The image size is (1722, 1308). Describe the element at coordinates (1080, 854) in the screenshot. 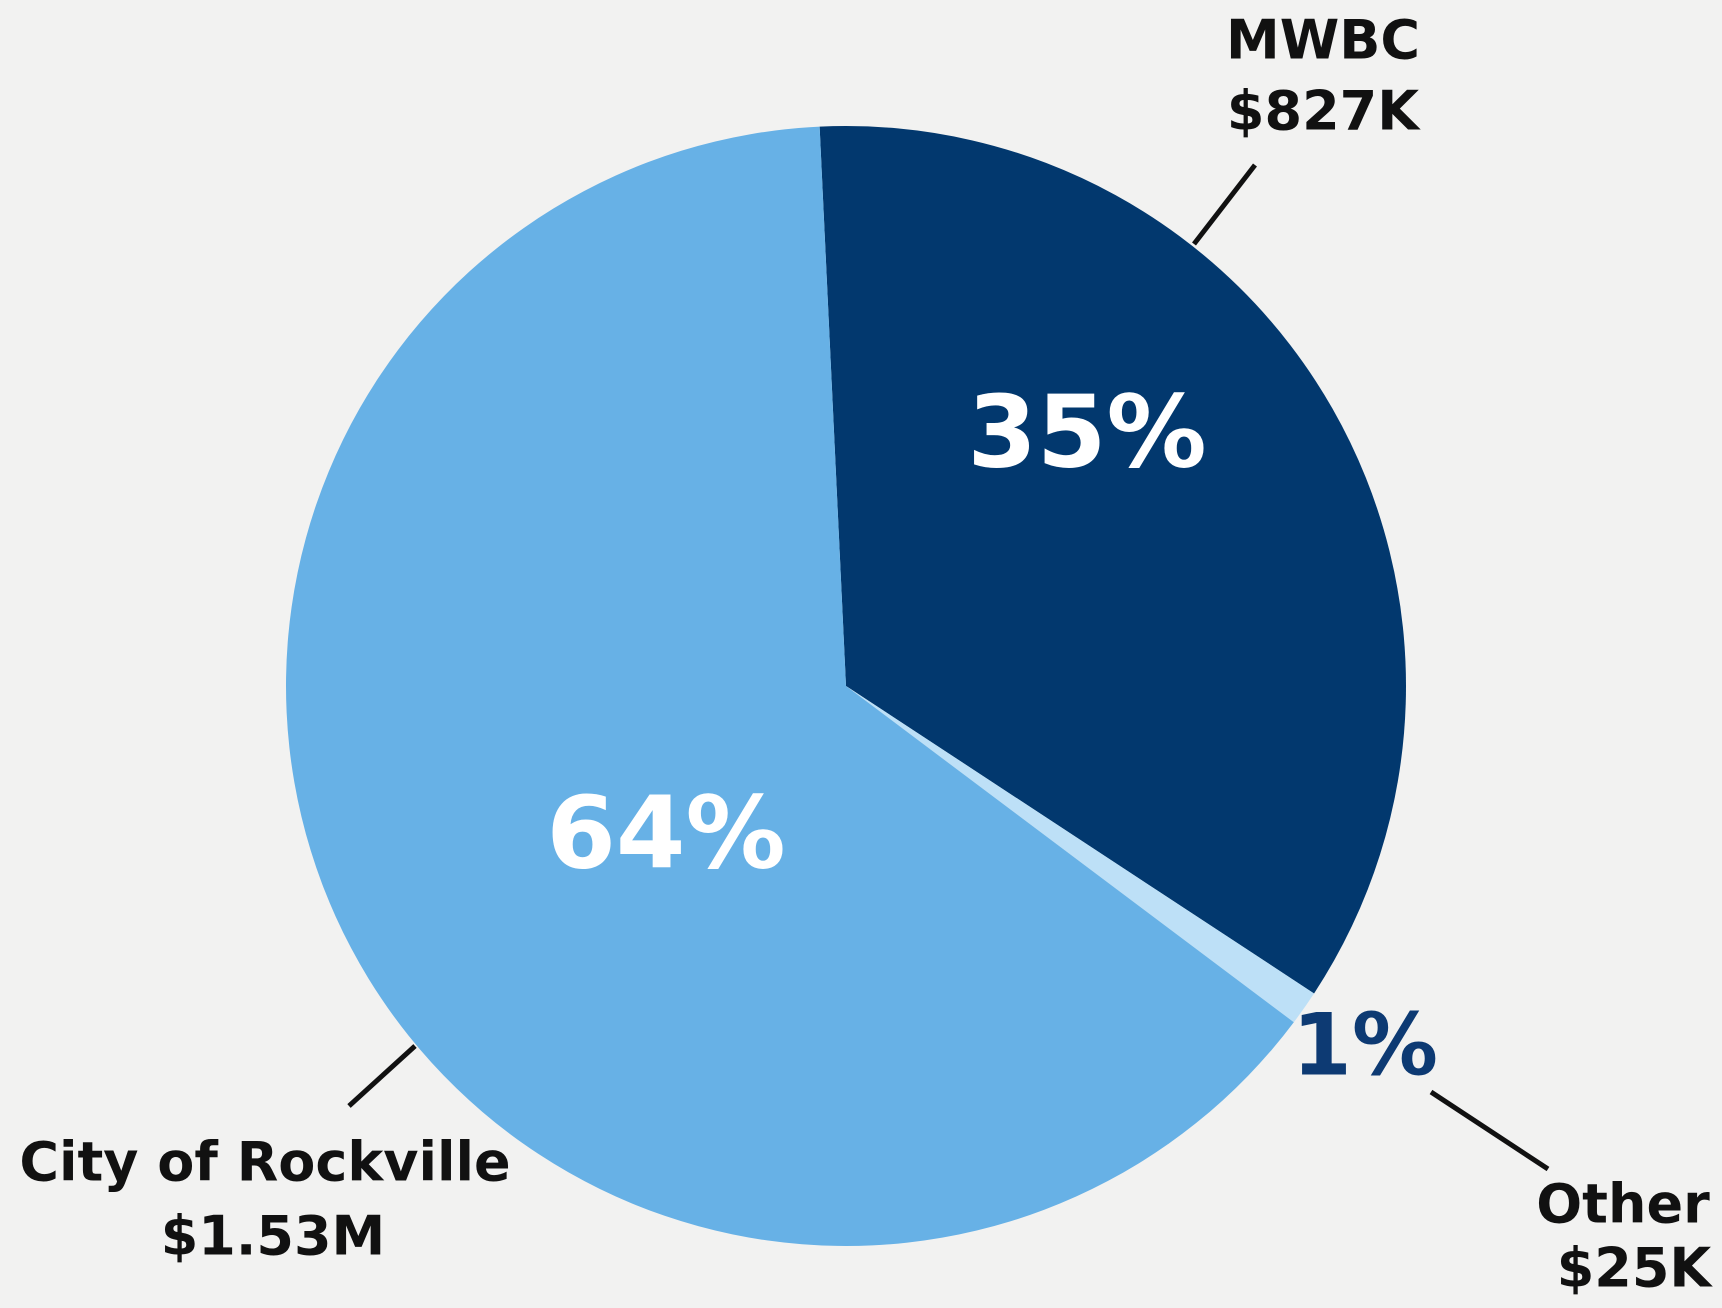

I see `pie-slice` at that location.